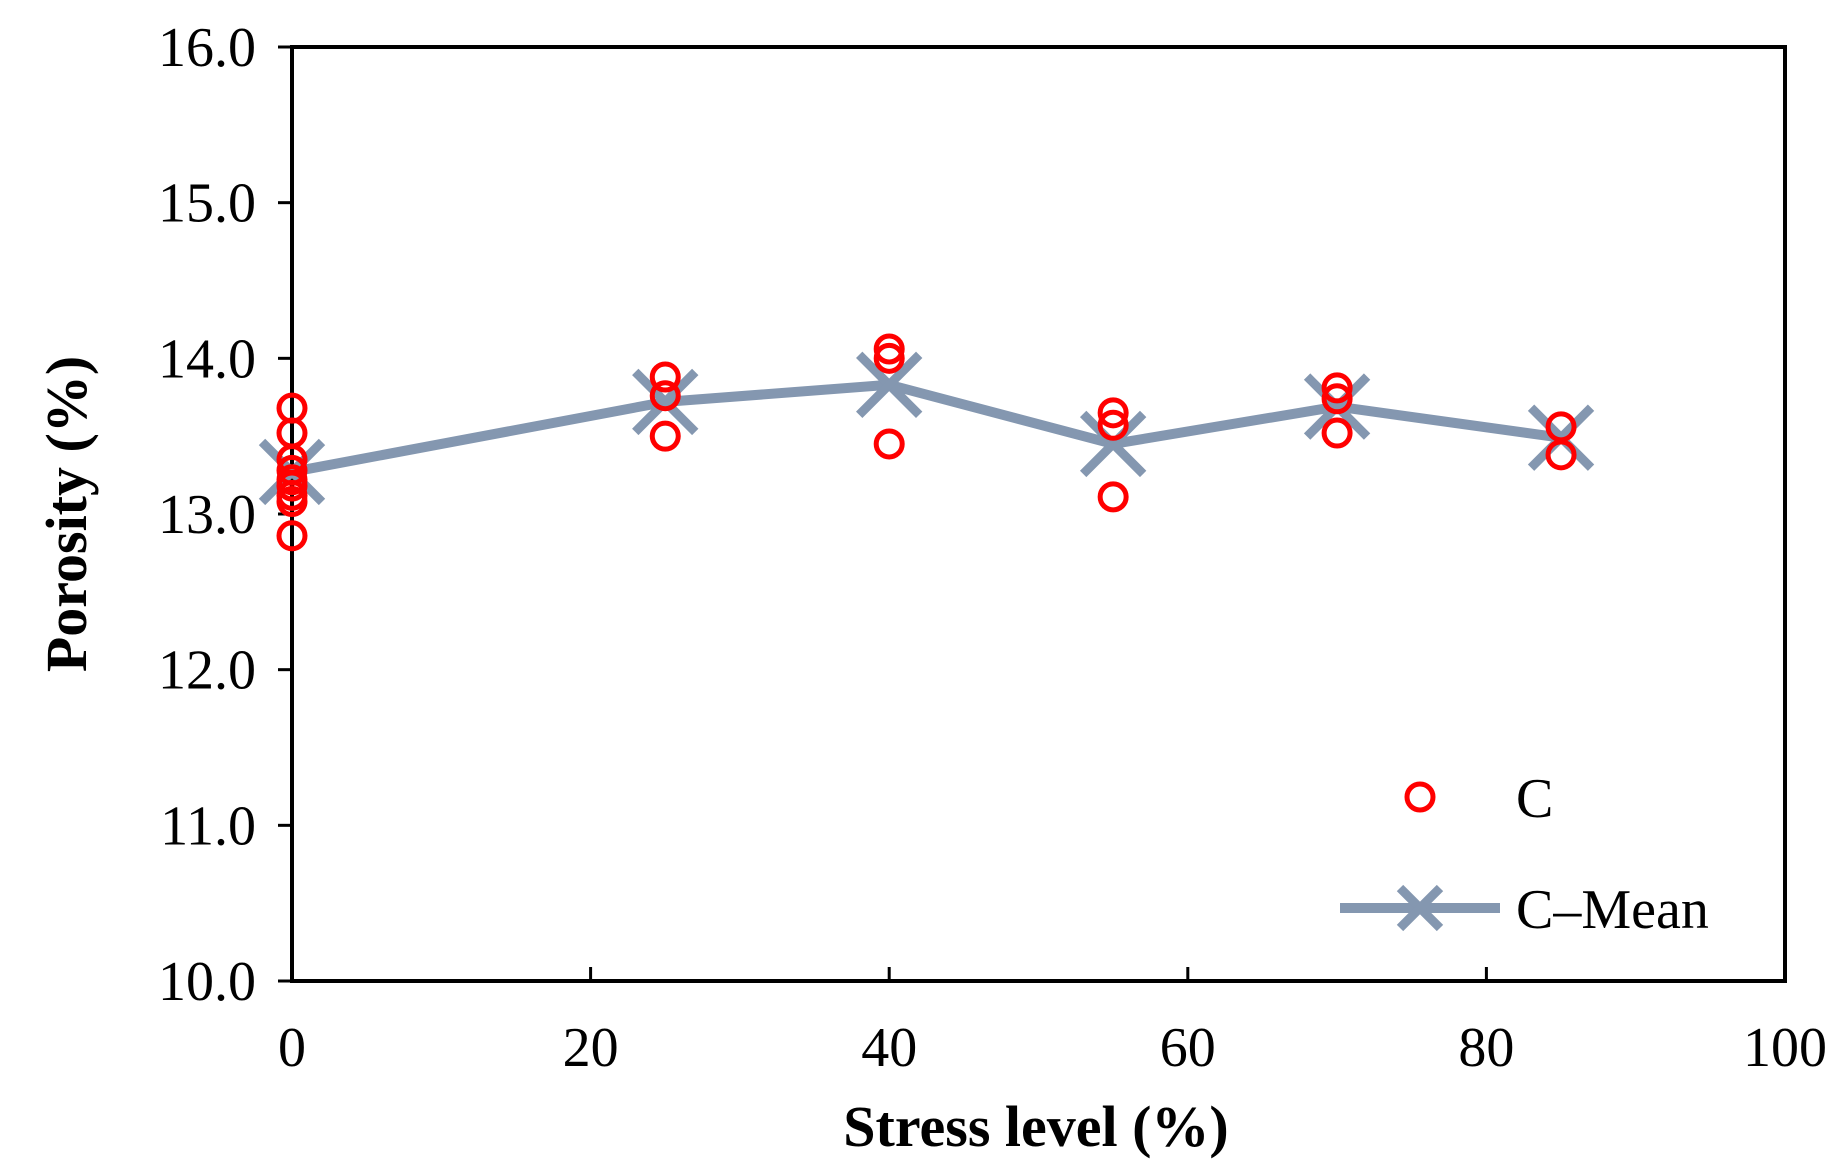  I want to click on x-tick-label: 0, so click(292, 1048).